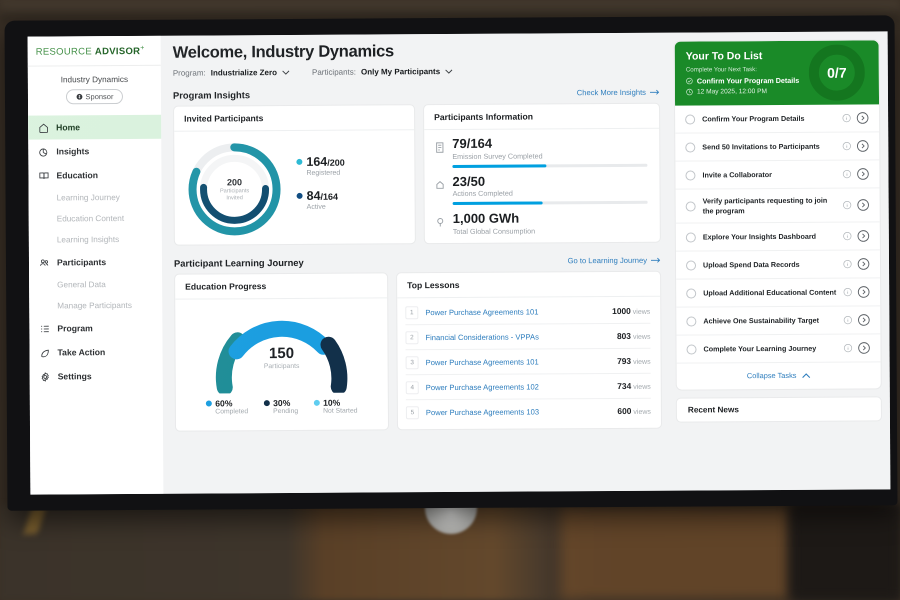  Describe the element at coordinates (655, 260) in the screenshot. I see `arrow-right-icon` at that location.